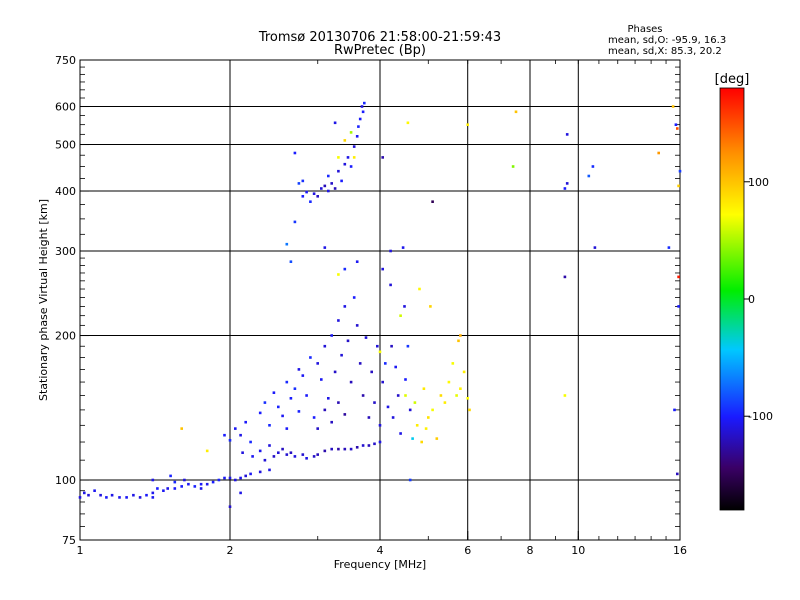  What do you see at coordinates (667, 40) in the screenshot?
I see `phase-stat-o: mean, sd,O: -95.9, 16.3` at bounding box center [667, 40].